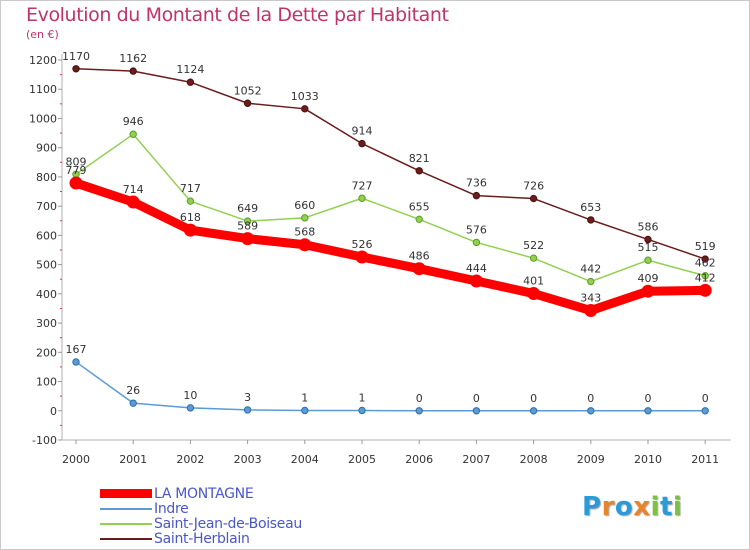 This screenshot has width=750, height=550. I want to click on y-tick-label: 400, so click(46, 294).